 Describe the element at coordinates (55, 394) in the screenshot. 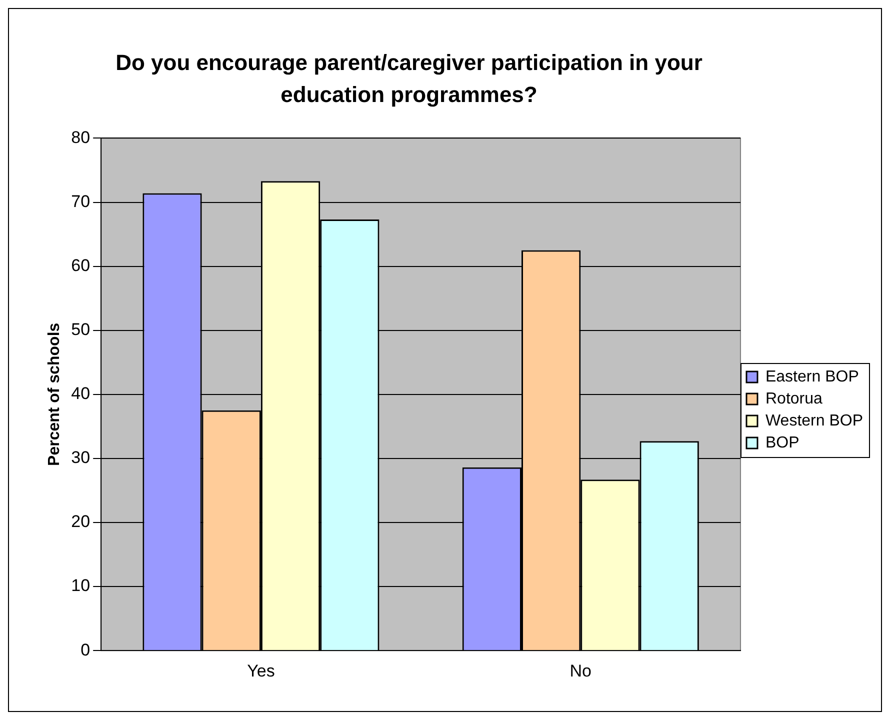

I see `y-axis-title: Percent of schools` at that location.